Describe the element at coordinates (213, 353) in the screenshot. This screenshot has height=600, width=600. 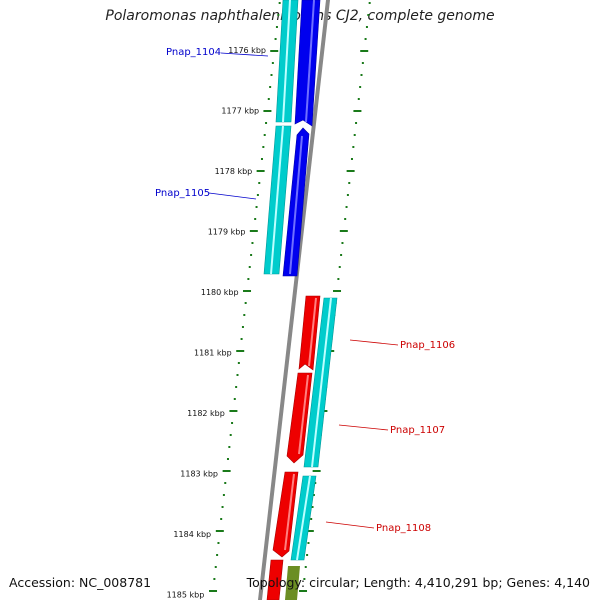
I see `position-label: 1181 kbp` at that location.